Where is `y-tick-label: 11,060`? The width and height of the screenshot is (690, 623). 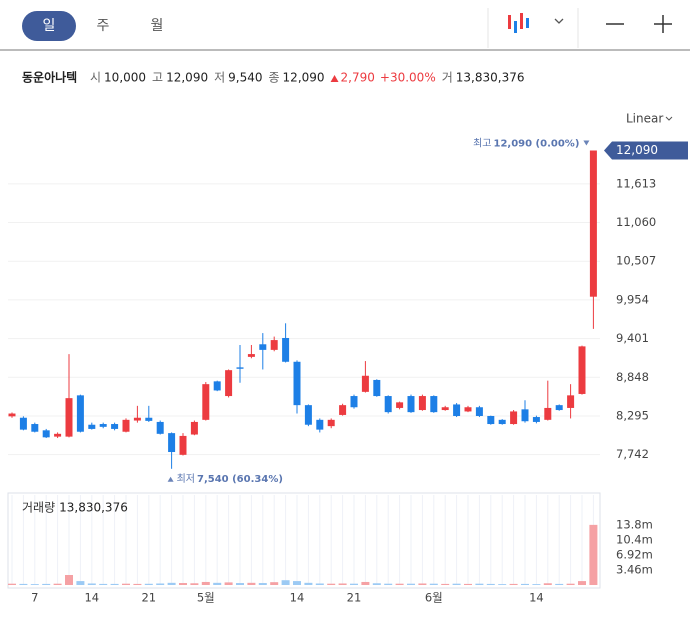
y-tick-label: 11,060 is located at coordinates (636, 222).